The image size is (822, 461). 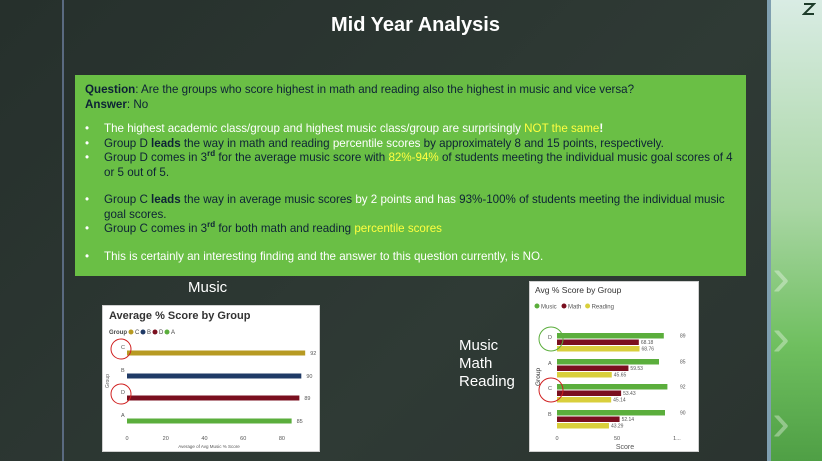 What do you see at coordinates (625, 447) in the screenshot?
I see `x-axis-label: Score` at bounding box center [625, 447].